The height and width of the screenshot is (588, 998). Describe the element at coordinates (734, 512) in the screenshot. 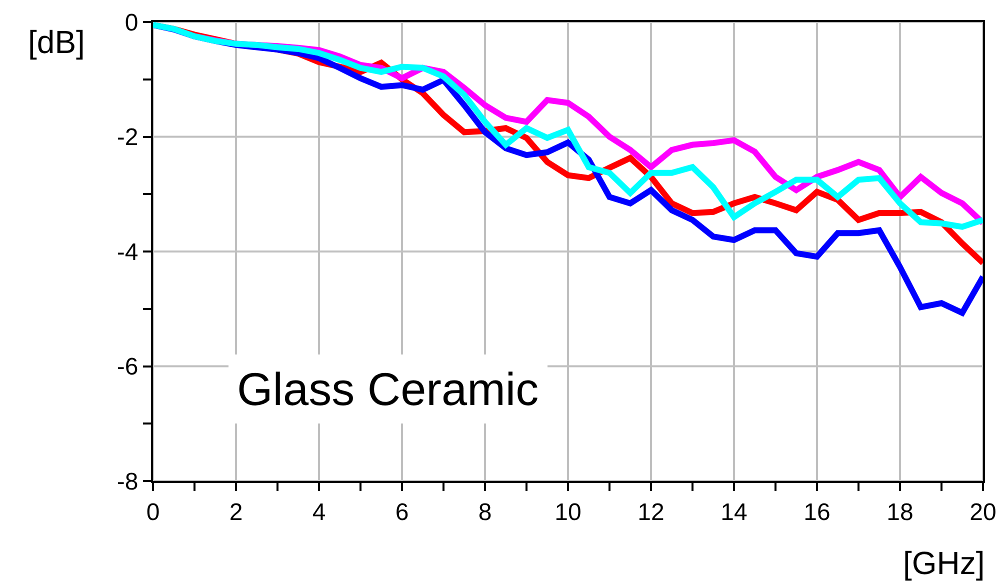

I see `x-tick-label: 14` at that location.